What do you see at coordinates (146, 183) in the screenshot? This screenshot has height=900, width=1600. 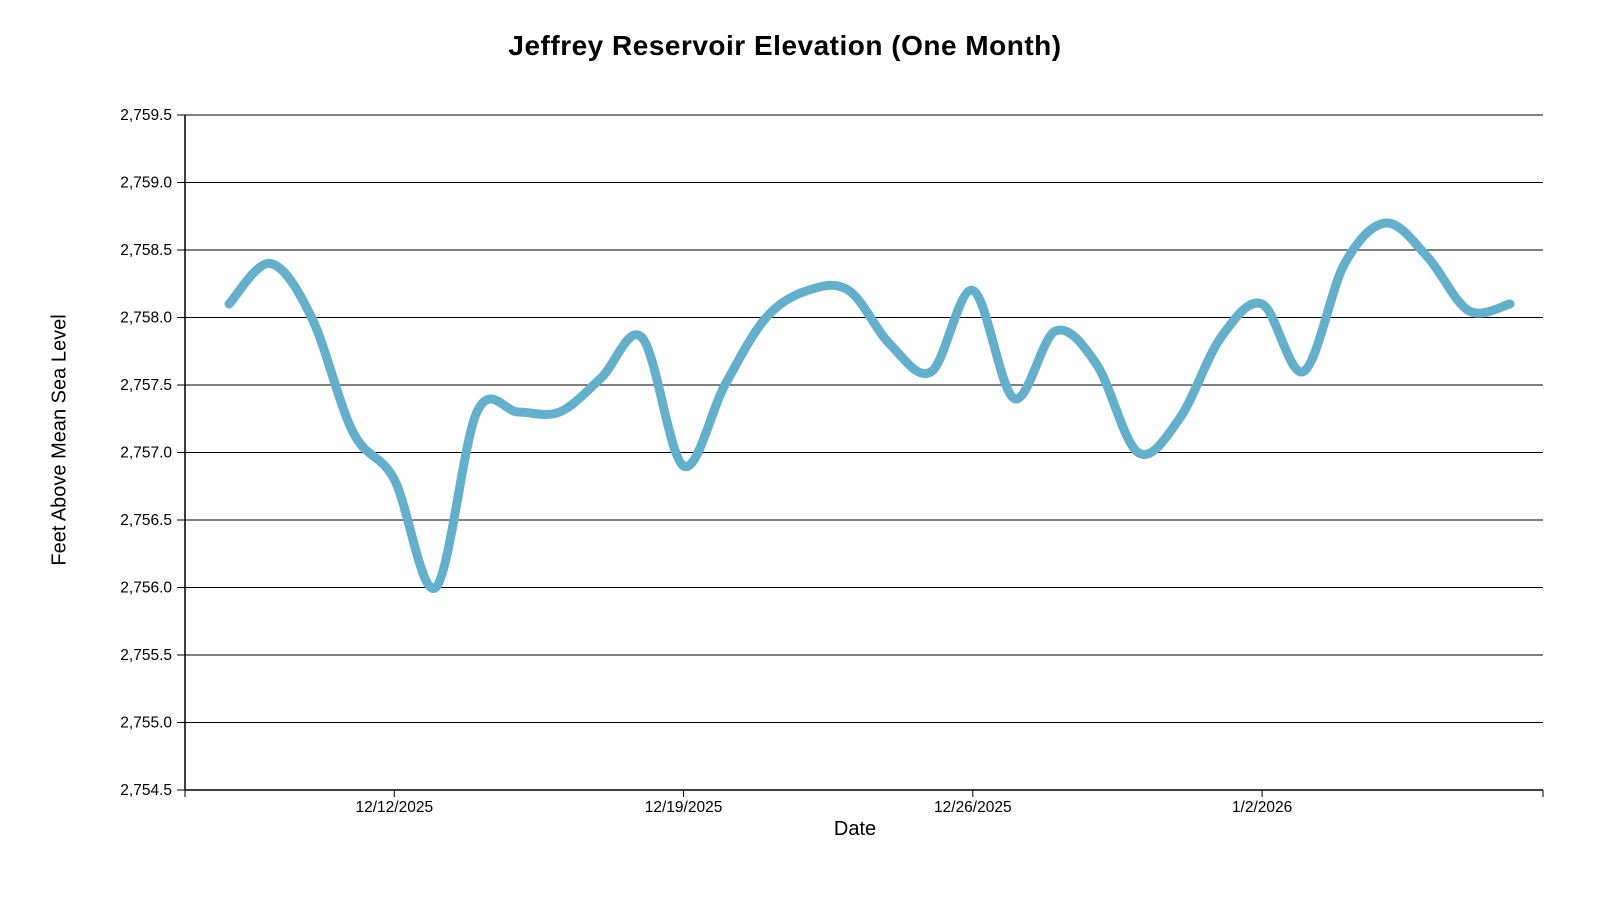 I see `y-tick-label: 2,759.0` at bounding box center [146, 183].